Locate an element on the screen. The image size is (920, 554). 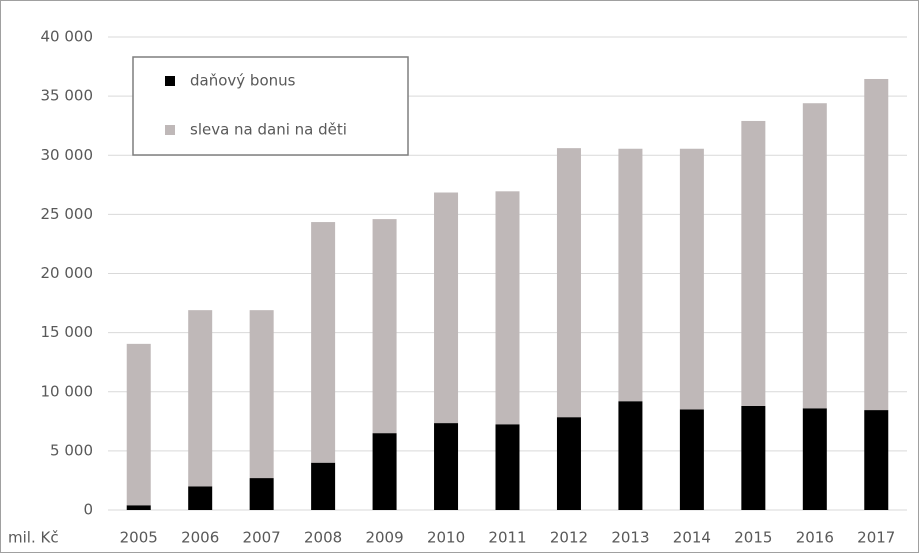
y-tick-label: 40 000 is located at coordinates (67, 37).